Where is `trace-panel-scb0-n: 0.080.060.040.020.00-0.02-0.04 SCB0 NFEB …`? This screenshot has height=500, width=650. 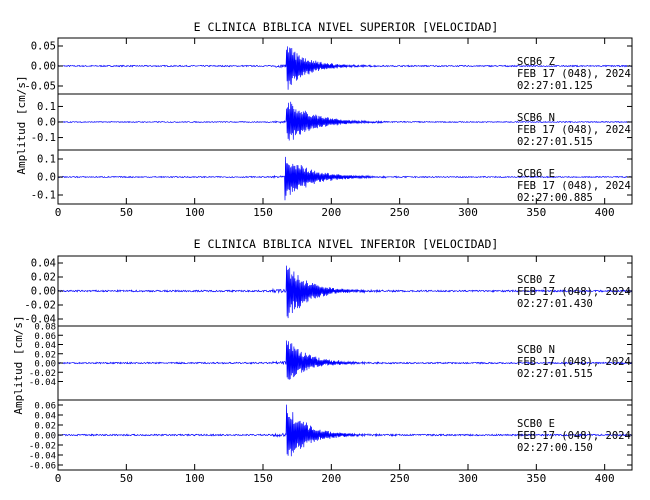 trace-panel-scb0-n: 0.080.060.040.020.00-0.02-0.04 SCB0 NFEB … is located at coordinates (331, 362).